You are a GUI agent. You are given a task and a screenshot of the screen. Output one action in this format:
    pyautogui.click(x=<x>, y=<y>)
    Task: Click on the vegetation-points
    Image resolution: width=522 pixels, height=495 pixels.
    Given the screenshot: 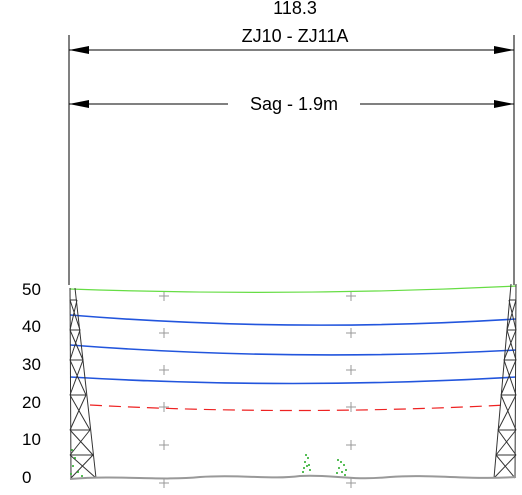 What is the action you would take?
    pyautogui.click(x=208, y=463)
    